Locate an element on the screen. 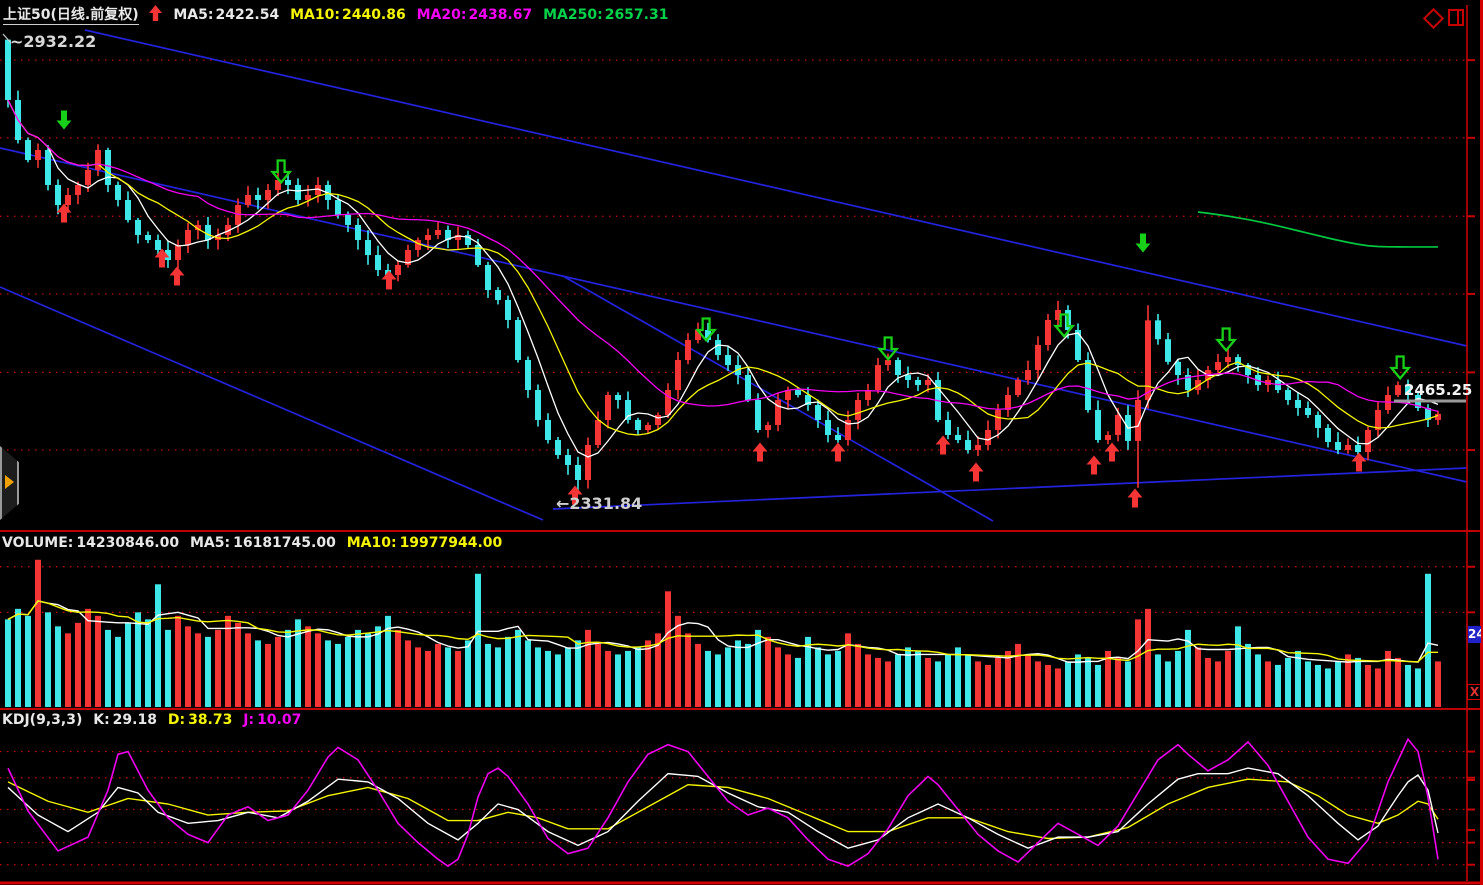 The image size is (1483, 885). last-price-label: 2465.25 is located at coordinates (1438, 390).